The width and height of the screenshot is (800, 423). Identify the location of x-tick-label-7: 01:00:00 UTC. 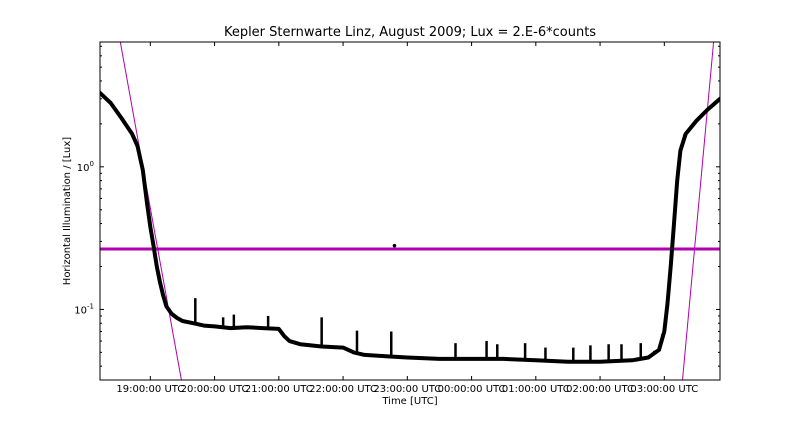
(536, 389).